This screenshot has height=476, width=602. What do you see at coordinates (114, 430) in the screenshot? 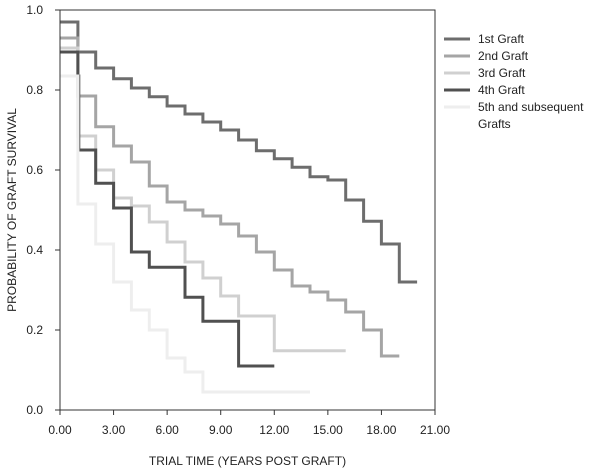
I see `x-tick-label: 3.00` at bounding box center [114, 430].